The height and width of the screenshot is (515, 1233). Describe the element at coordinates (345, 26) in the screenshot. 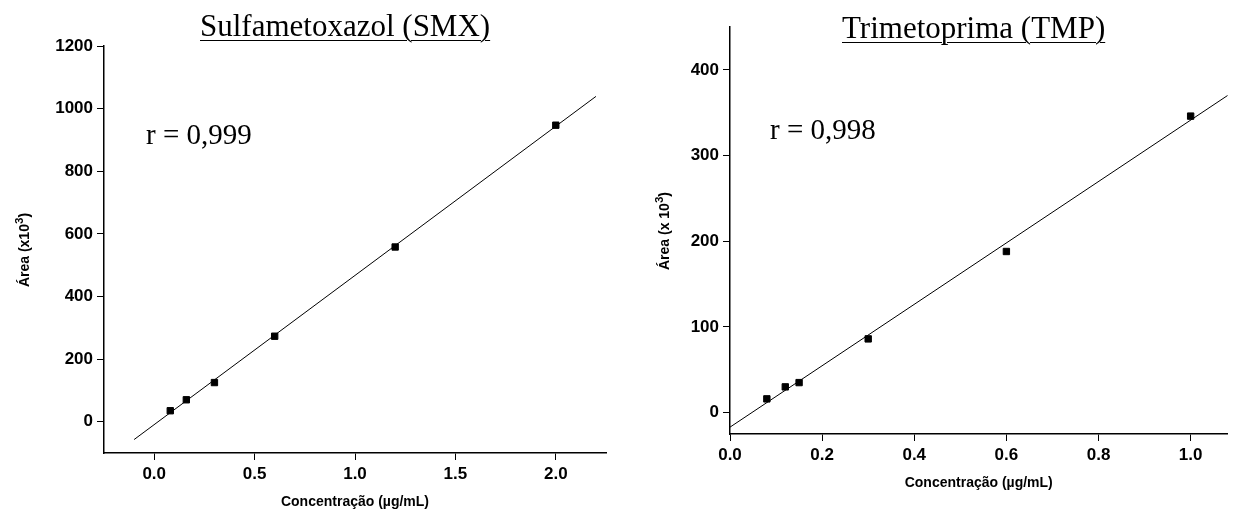

I see `chart-title: Sulfametoxazol (SMX)` at that location.